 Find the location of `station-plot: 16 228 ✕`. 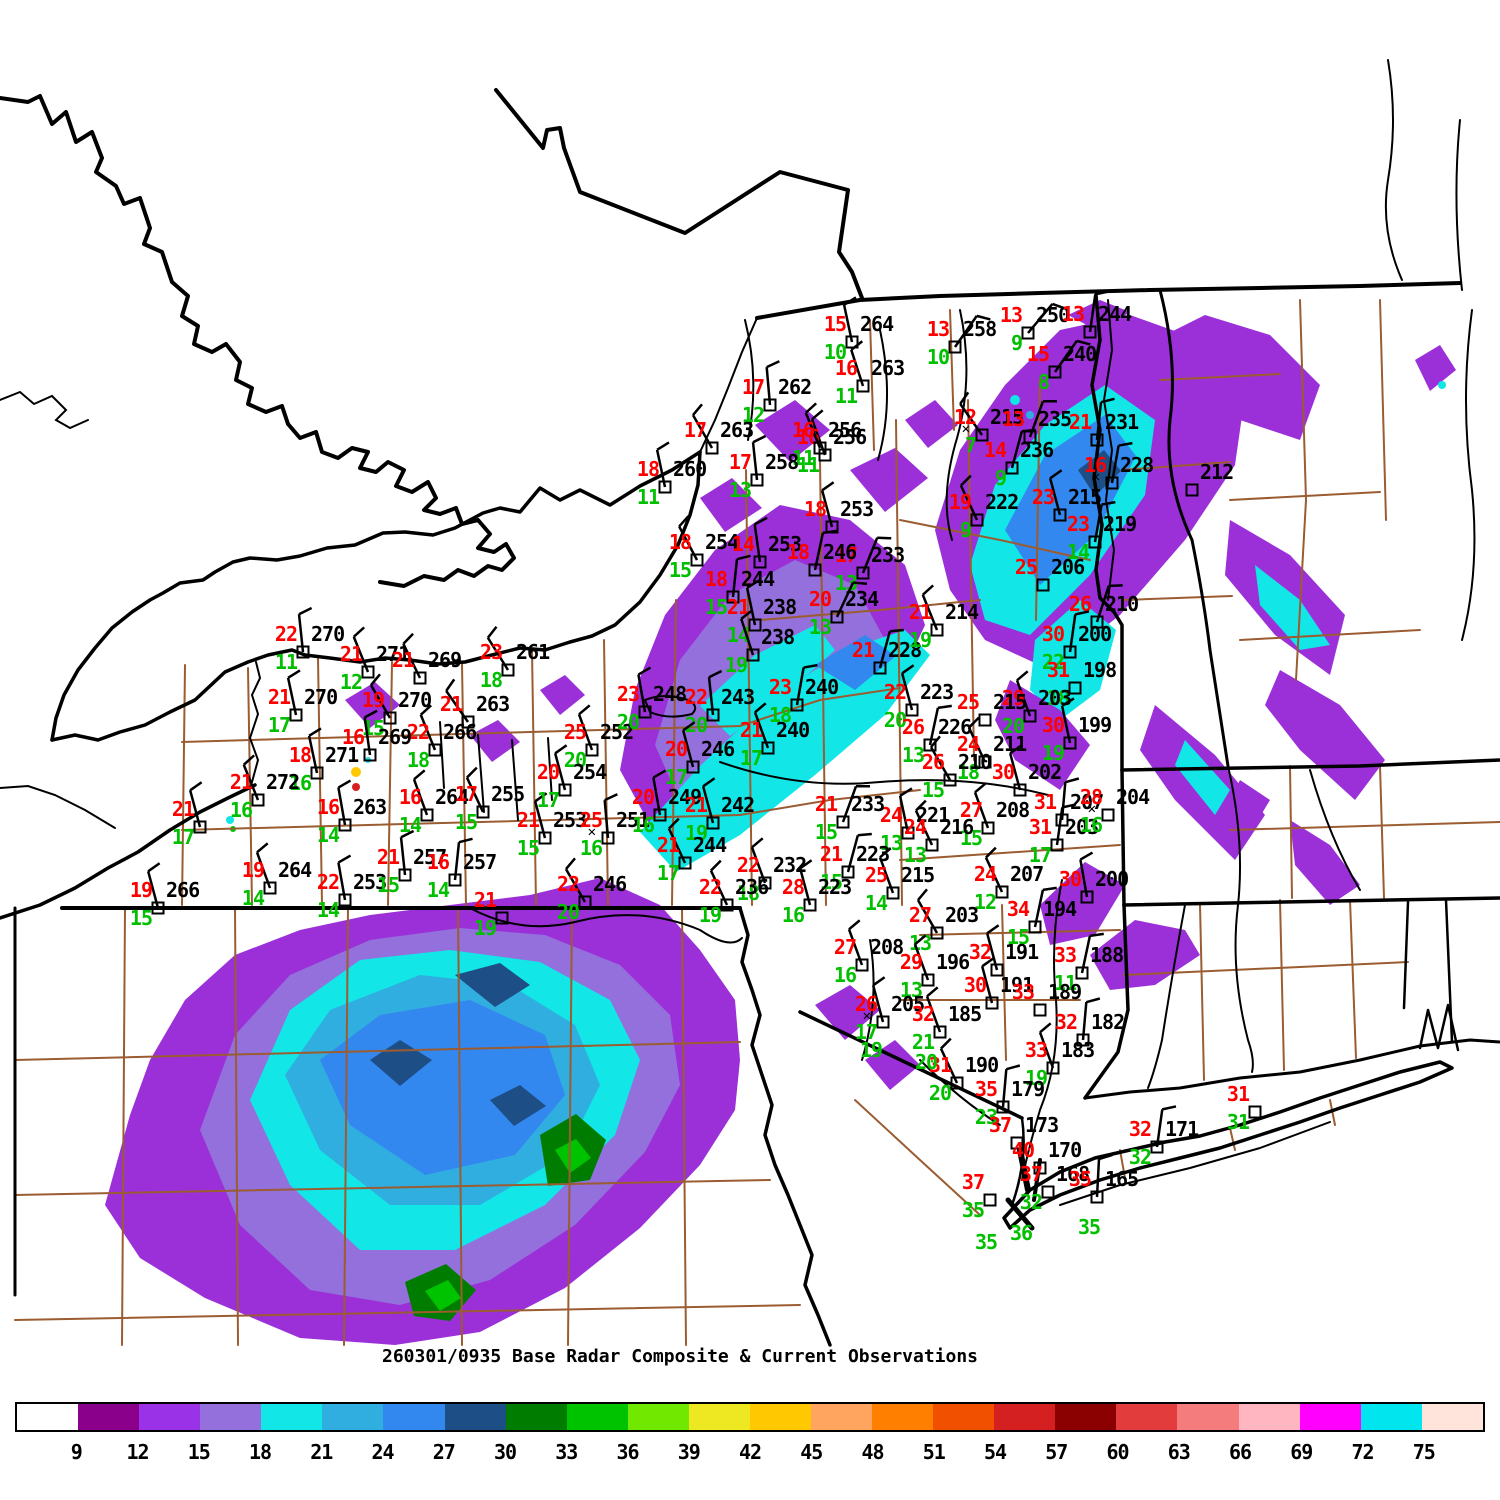

station-plot: 16 228 ✕ is located at coordinates (1112, 483).